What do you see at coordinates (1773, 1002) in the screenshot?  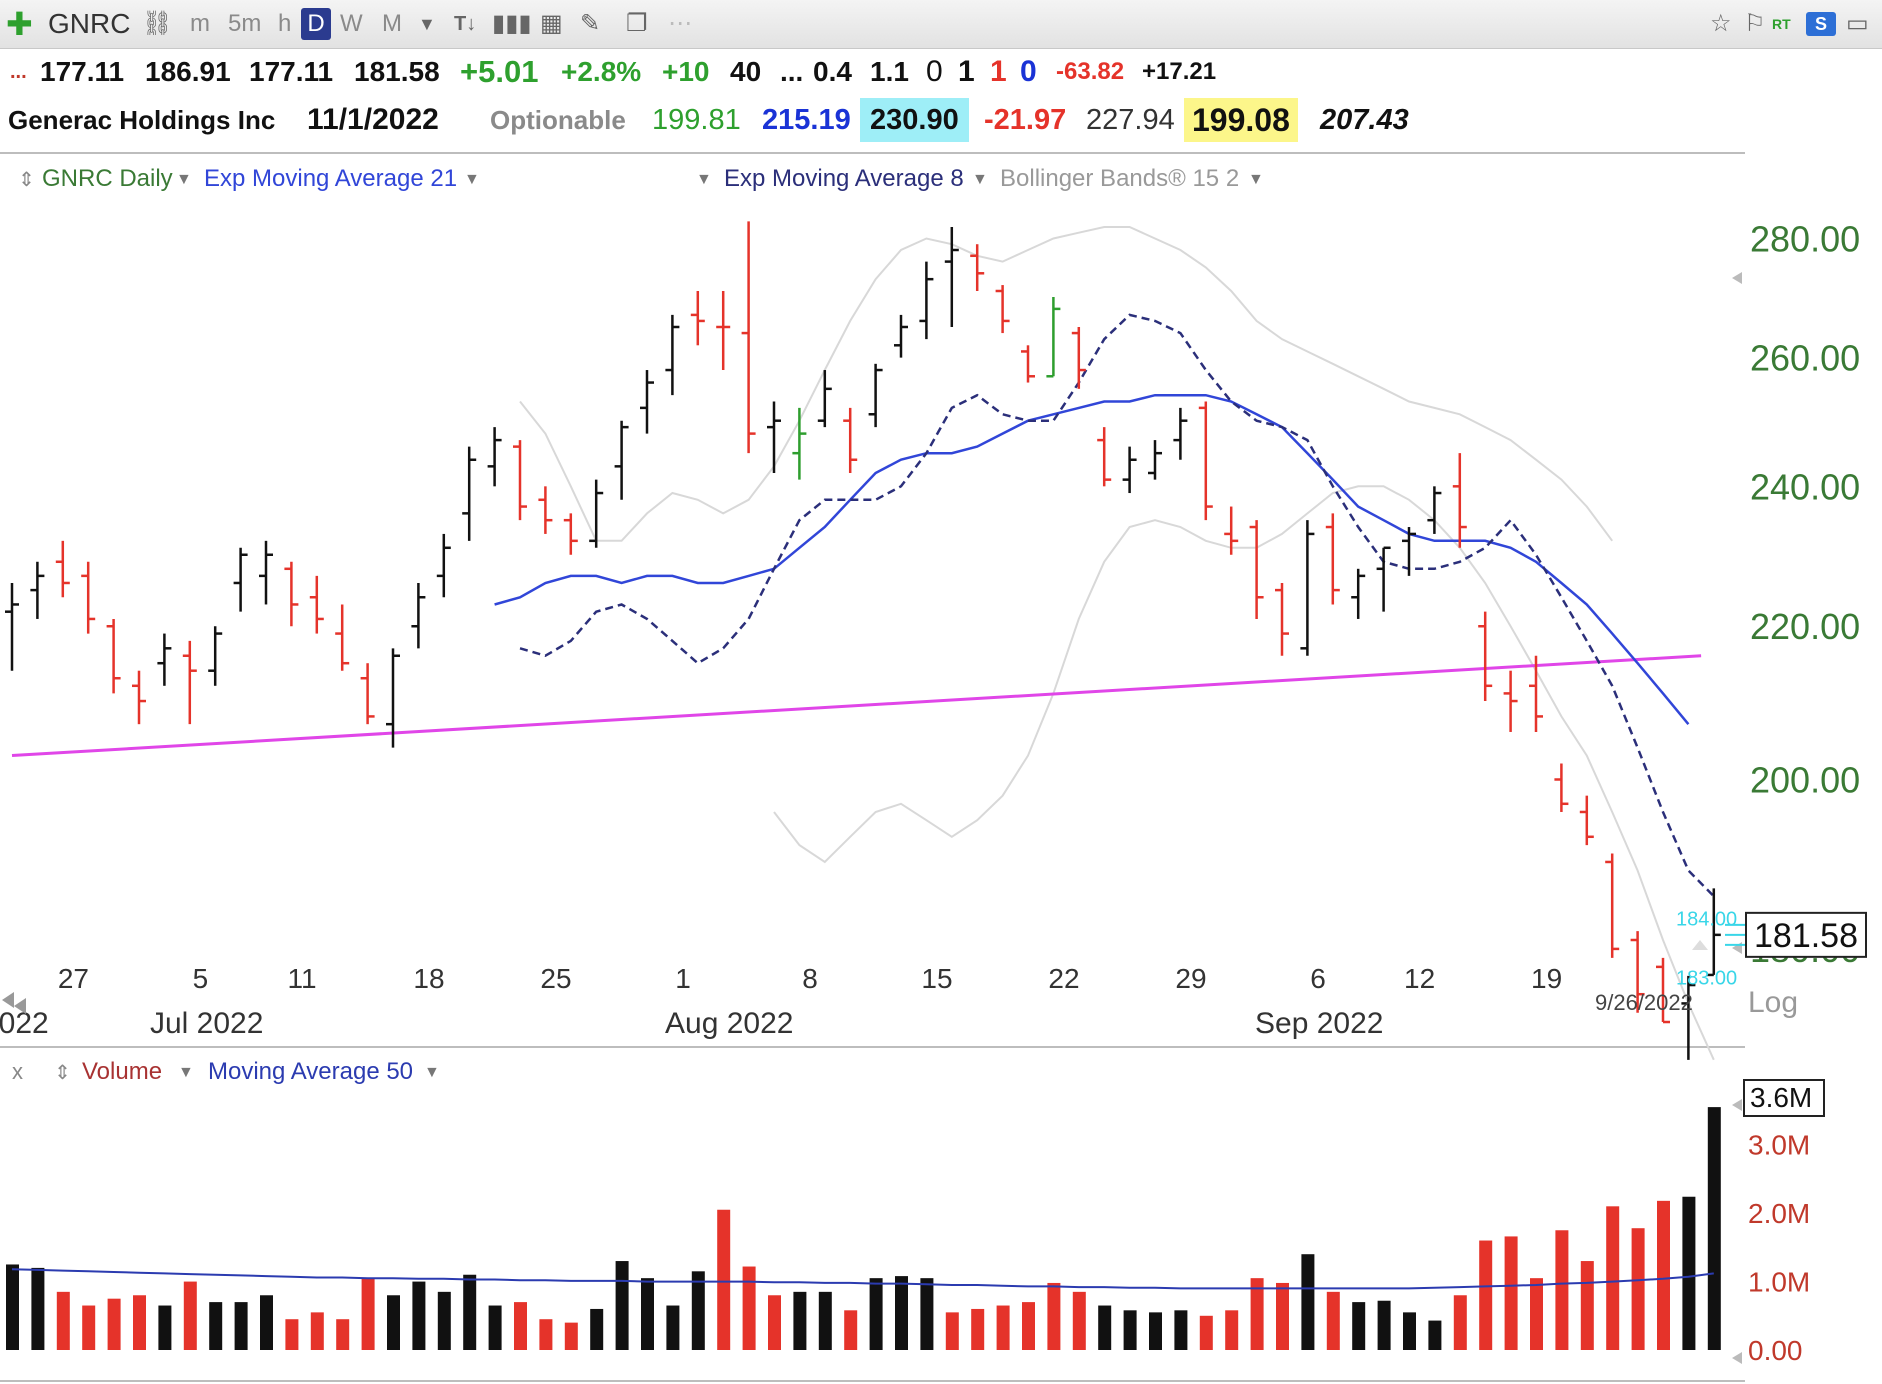 I see `log-scale-toggle: Log` at bounding box center [1773, 1002].